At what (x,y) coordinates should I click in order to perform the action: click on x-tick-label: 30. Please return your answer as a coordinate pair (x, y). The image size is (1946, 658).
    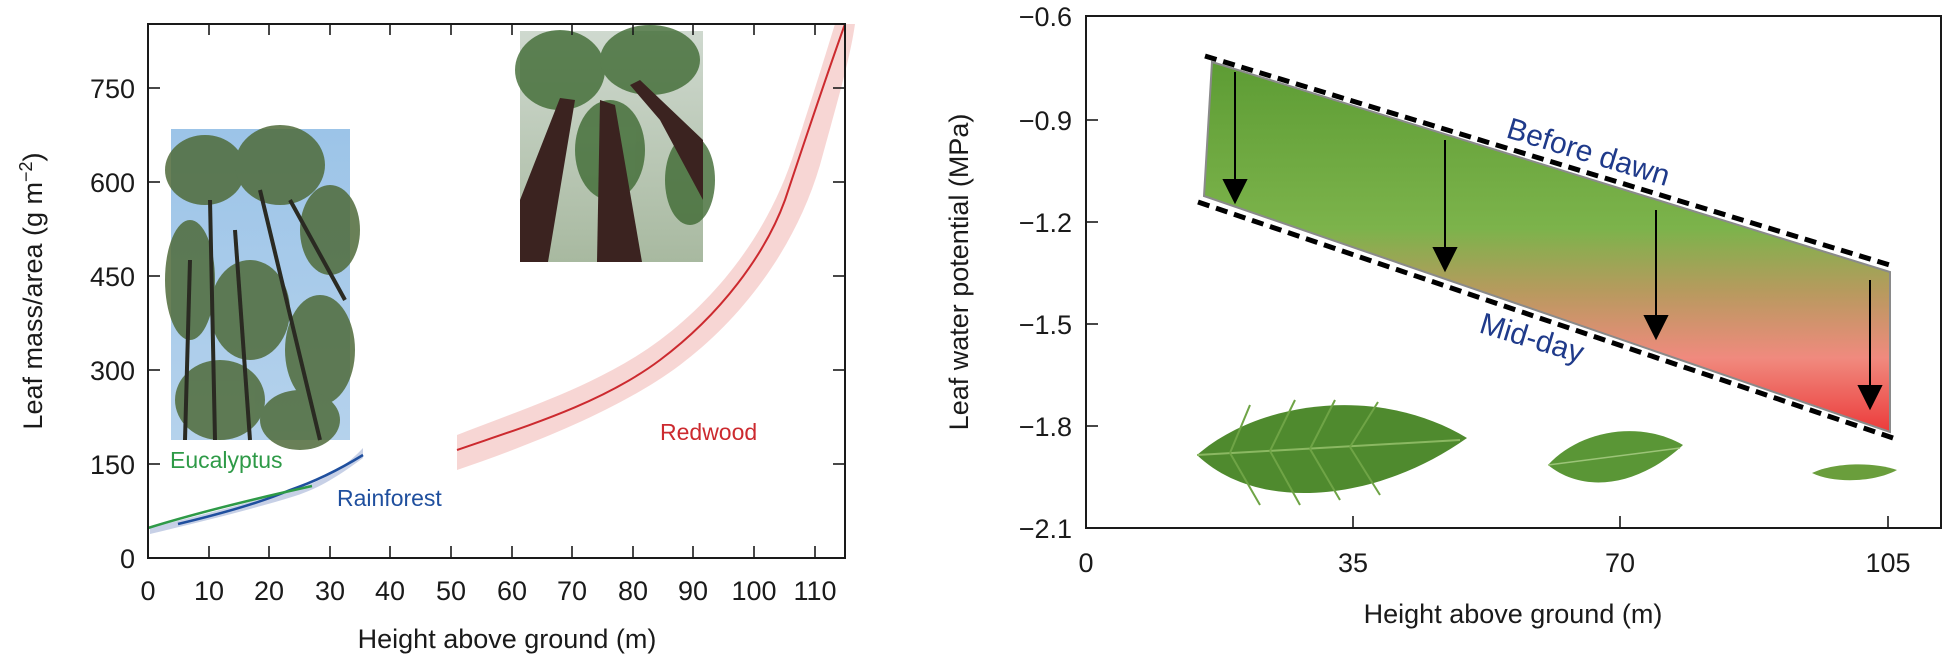
    Looking at the image, I should click on (330, 591).